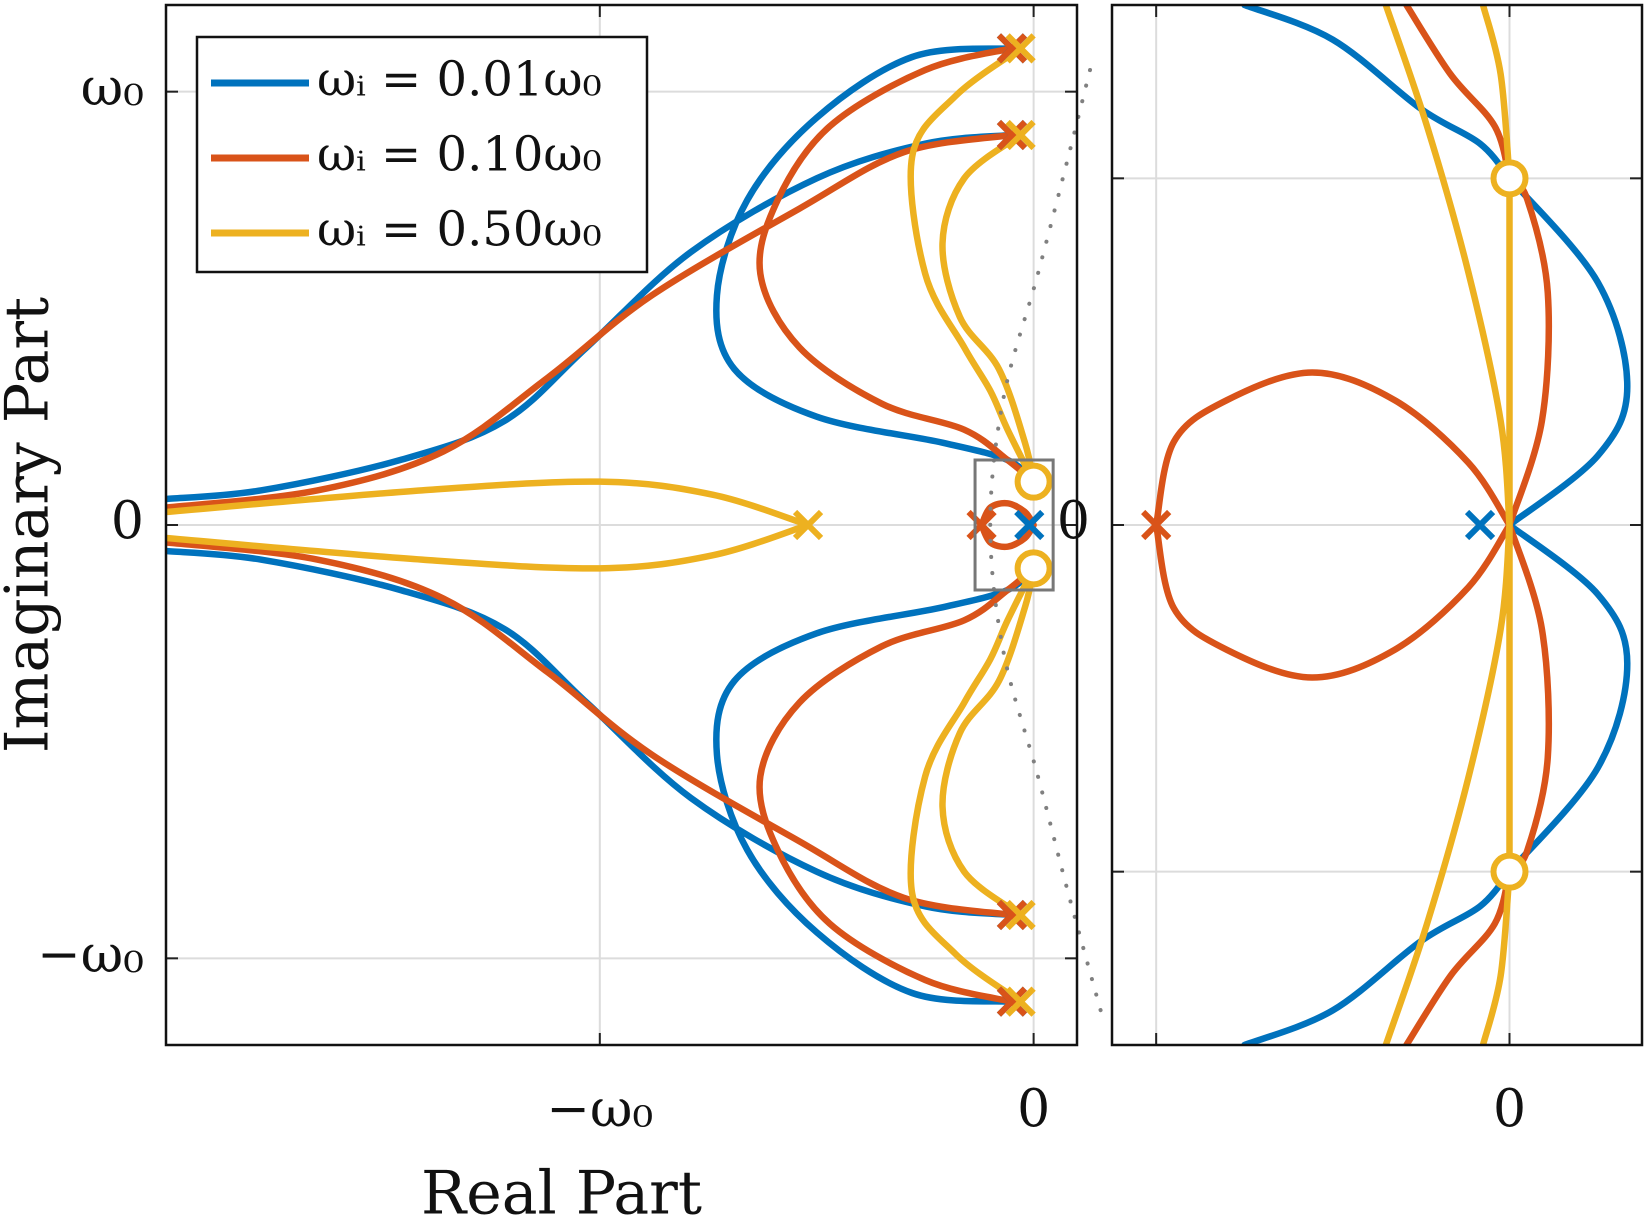  I want to click on y-tick-label: −ω₀, so click(90, 955).